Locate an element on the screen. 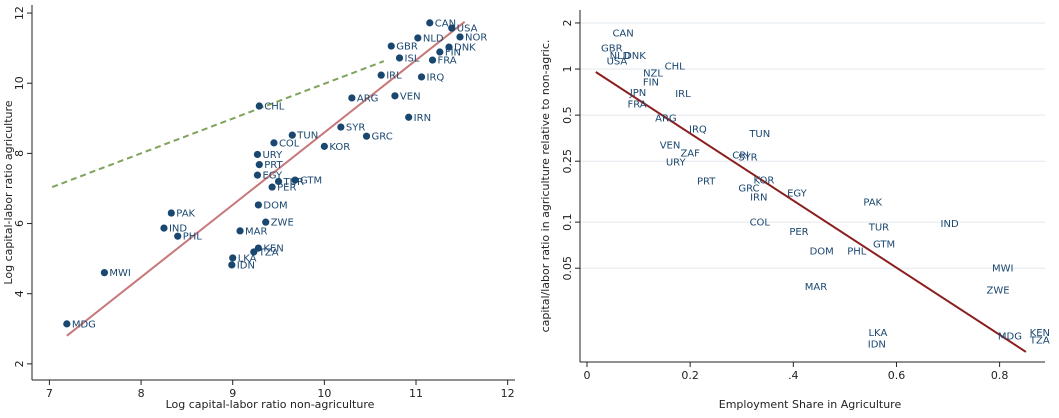 The width and height of the screenshot is (1059, 418). x-axis-title: Employment Share in Agriculture is located at coordinates (810, 404).